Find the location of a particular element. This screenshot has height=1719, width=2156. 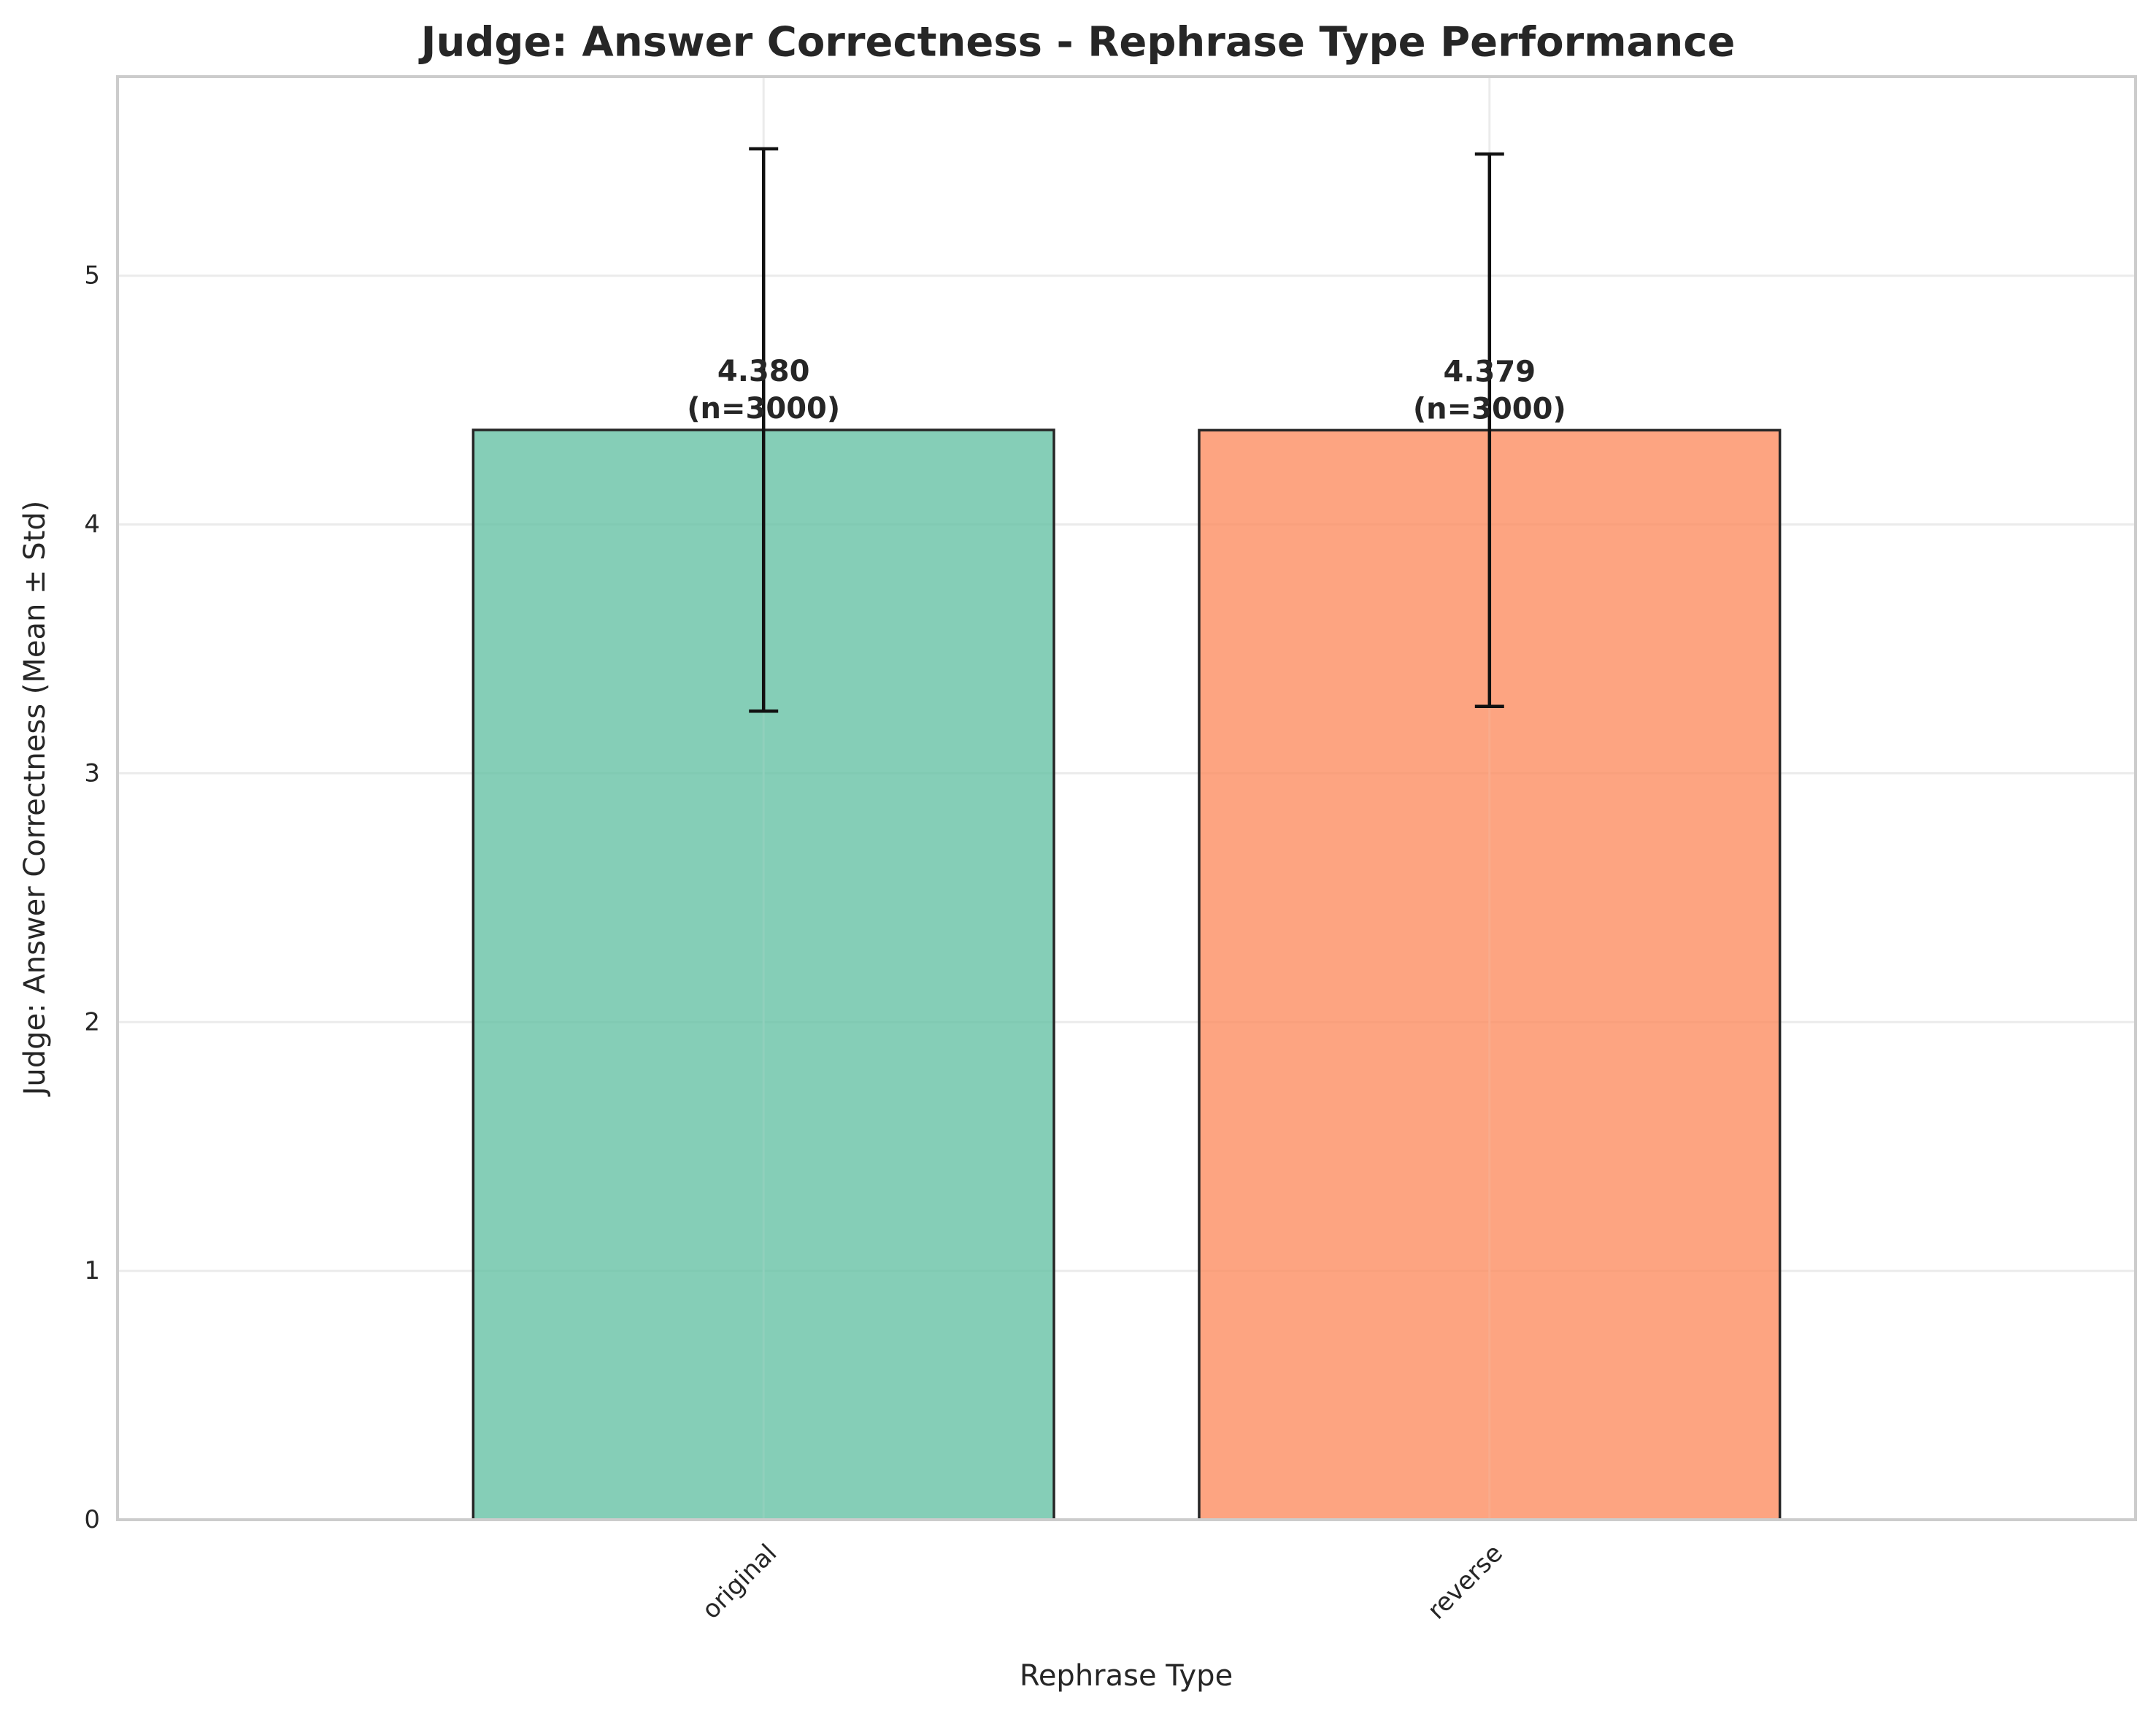

error-bar-original is located at coordinates (764, 430).